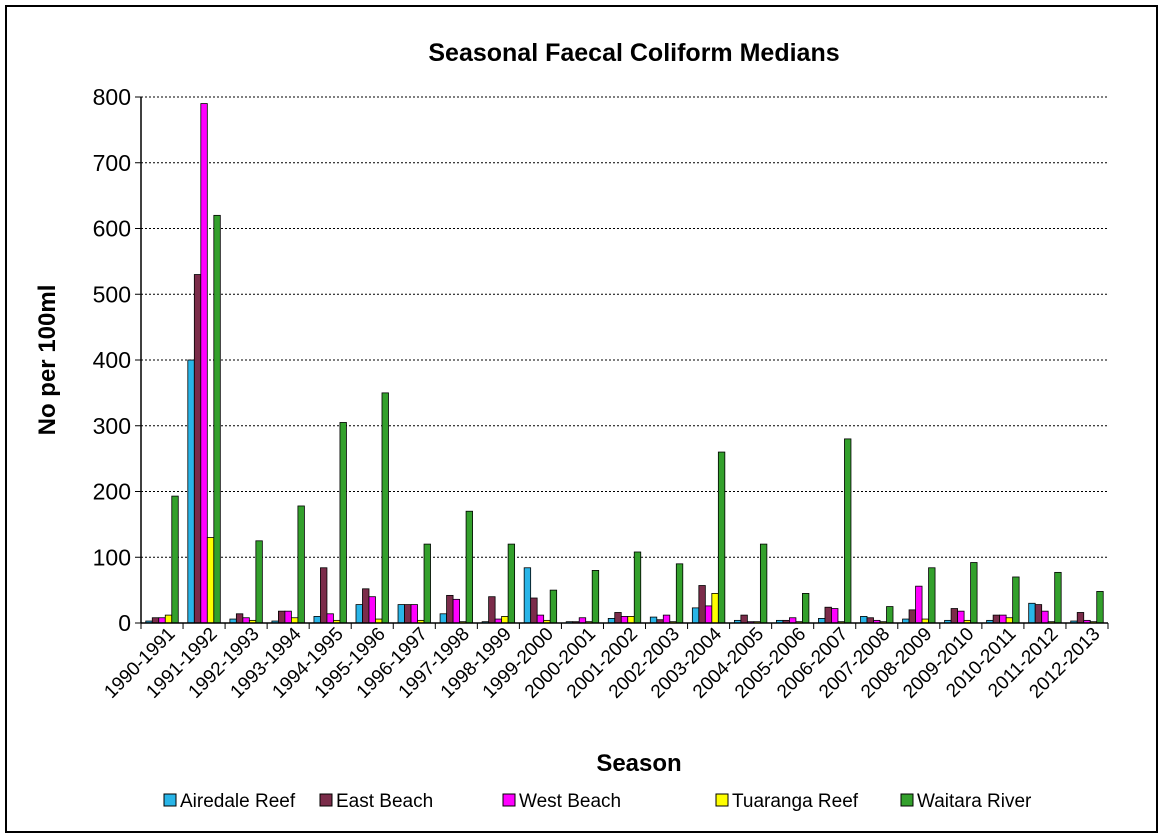 Image resolution: width=1165 pixels, height=840 pixels. I want to click on legend-label: Airedale Reef, so click(238, 801).